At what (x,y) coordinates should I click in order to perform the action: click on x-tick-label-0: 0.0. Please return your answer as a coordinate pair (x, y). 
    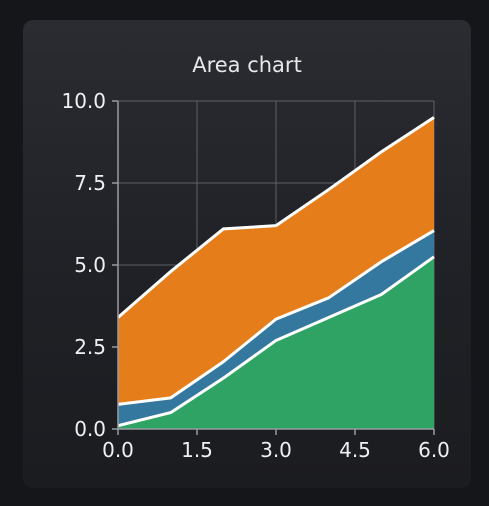
    Looking at the image, I should click on (118, 450).